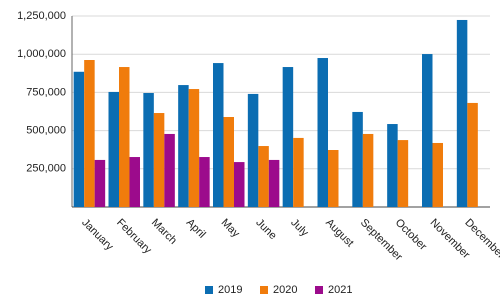 This screenshot has height=308, width=500. What do you see at coordinates (230, 290) in the screenshot?
I see `legend-label: 2019` at bounding box center [230, 290].